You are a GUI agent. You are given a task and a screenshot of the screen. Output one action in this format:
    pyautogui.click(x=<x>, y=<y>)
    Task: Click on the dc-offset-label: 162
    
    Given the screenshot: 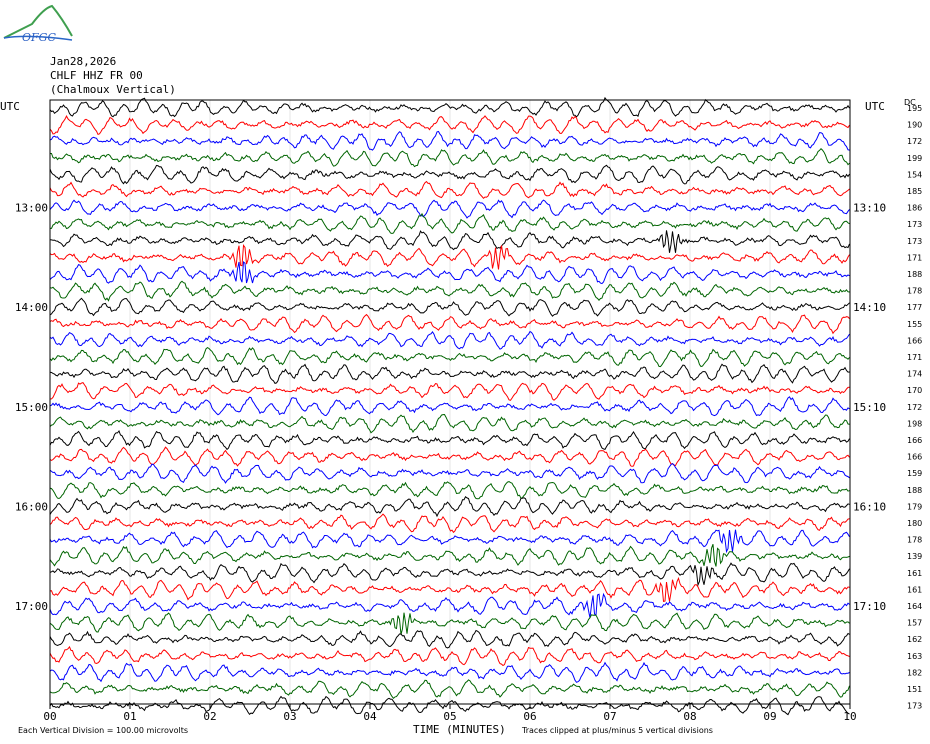 What is the action you would take?
    pyautogui.click(x=914, y=639)
    